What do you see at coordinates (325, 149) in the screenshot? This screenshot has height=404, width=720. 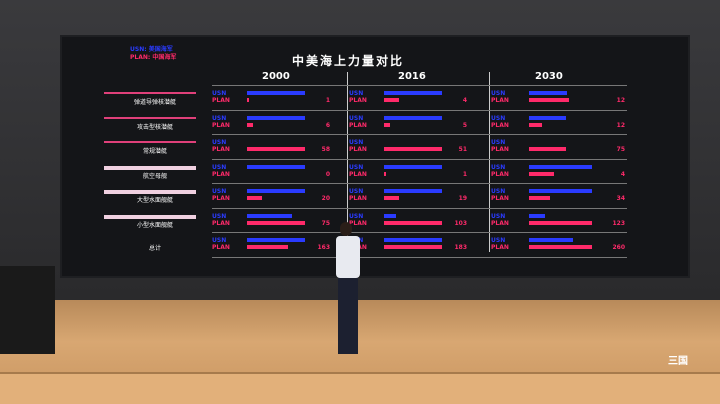 I see `plan-value: 58` at bounding box center [325, 149].